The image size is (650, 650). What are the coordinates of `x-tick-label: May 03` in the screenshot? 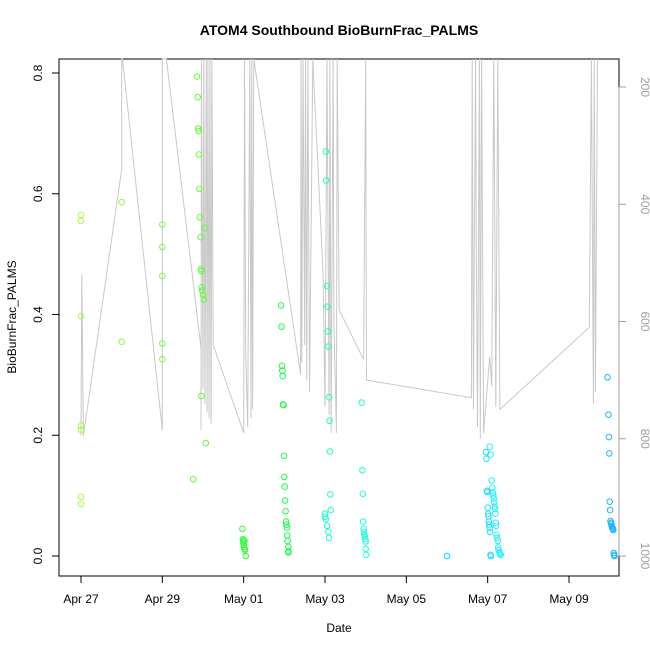 It's located at (325, 599).